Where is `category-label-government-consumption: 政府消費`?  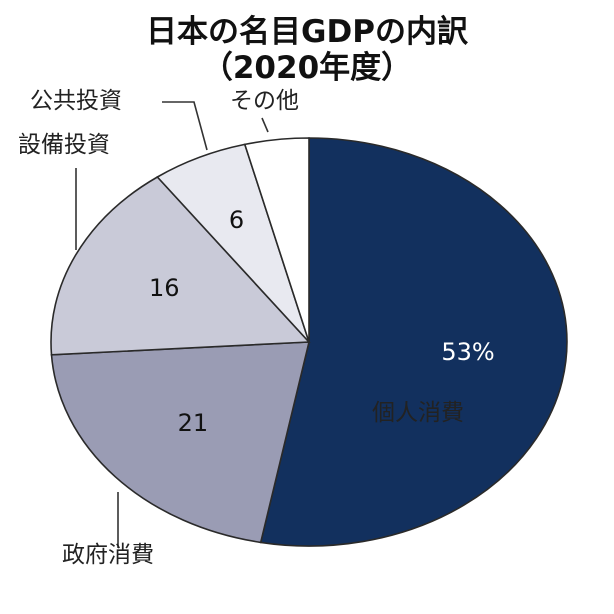 category-label-government-consumption: 政府消費 is located at coordinates (108, 555).